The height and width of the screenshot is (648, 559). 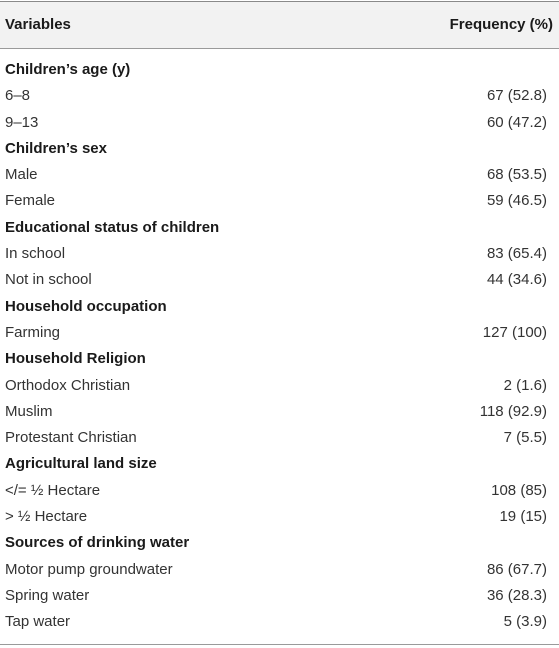 I want to click on row-label: Female, so click(x=30, y=201).